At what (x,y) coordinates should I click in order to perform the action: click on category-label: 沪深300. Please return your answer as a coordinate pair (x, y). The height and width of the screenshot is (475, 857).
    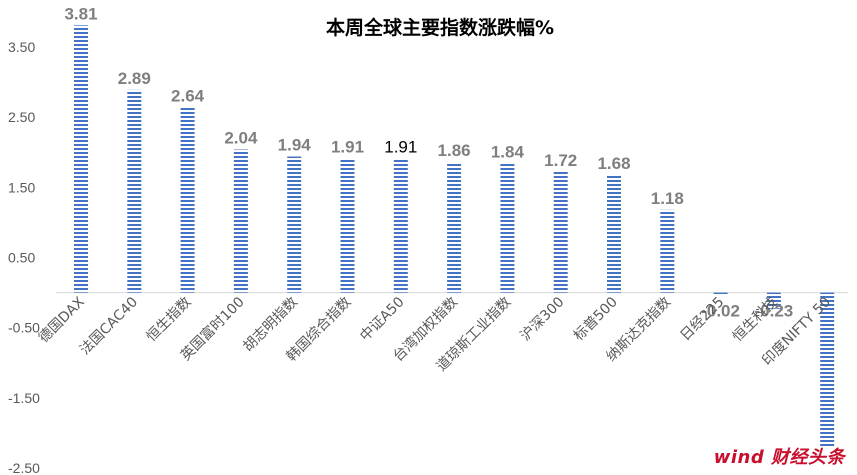
    Looking at the image, I should click on (543, 319).